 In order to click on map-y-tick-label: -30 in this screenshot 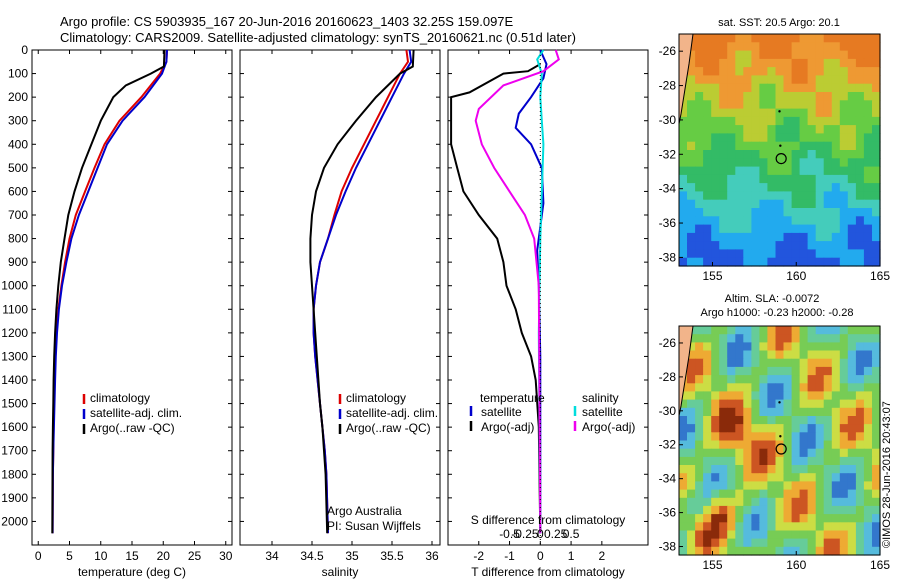, I will do `click(668, 120)`.